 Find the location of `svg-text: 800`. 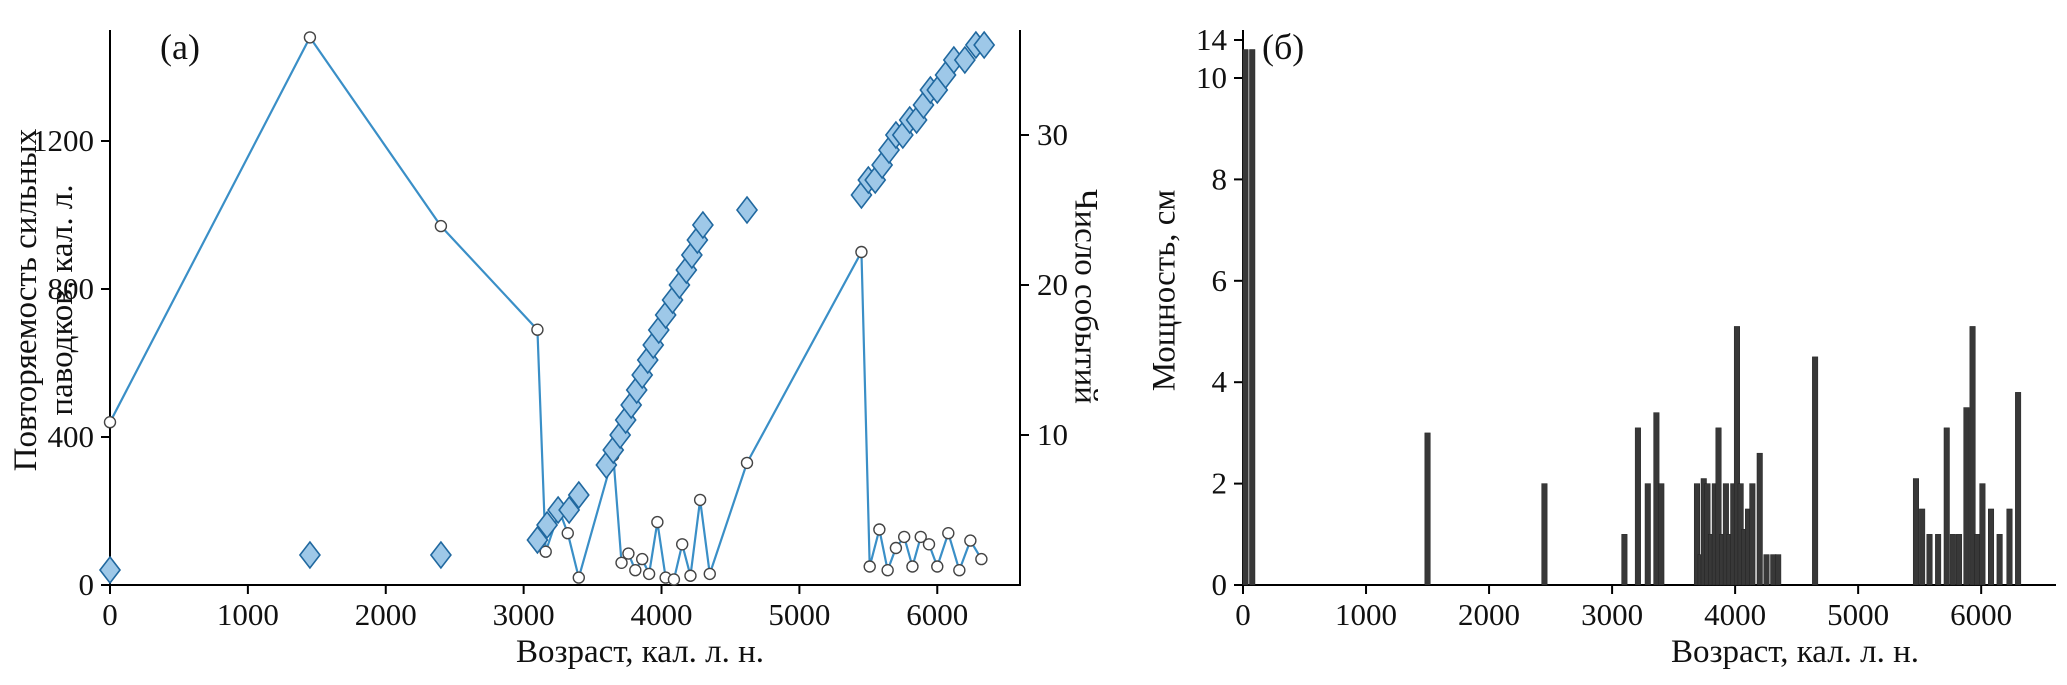

svg-text: 800 is located at coordinates (71, 288).